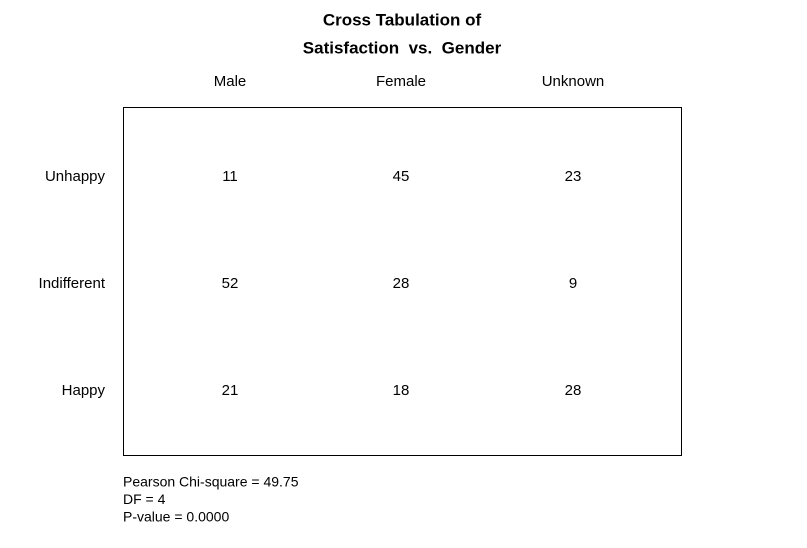  What do you see at coordinates (75, 176) in the screenshot?
I see `row-label: Unhappy` at bounding box center [75, 176].